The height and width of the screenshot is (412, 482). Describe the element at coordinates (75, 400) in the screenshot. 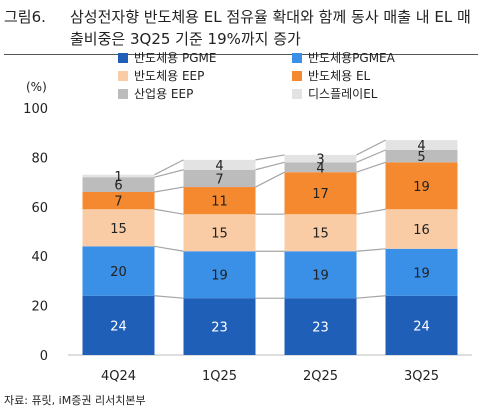

I see `source-note: 자료: 퓨릿, iM증권 리서치본부` at that location.